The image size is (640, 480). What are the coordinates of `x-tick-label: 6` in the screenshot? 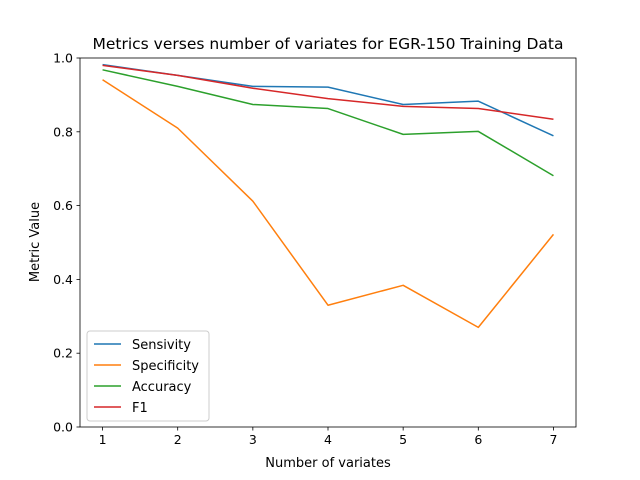 It's located at (478, 439).